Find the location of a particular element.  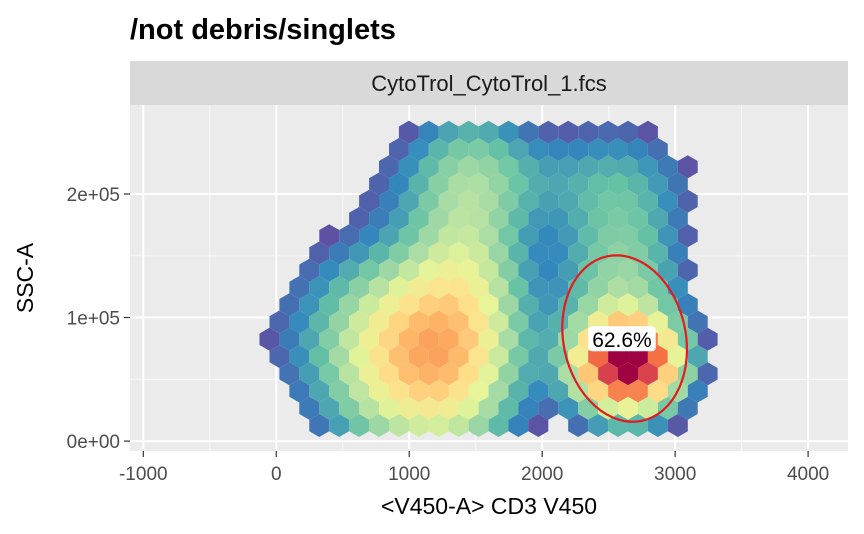

x-tick-label: -1000 is located at coordinates (143, 474).